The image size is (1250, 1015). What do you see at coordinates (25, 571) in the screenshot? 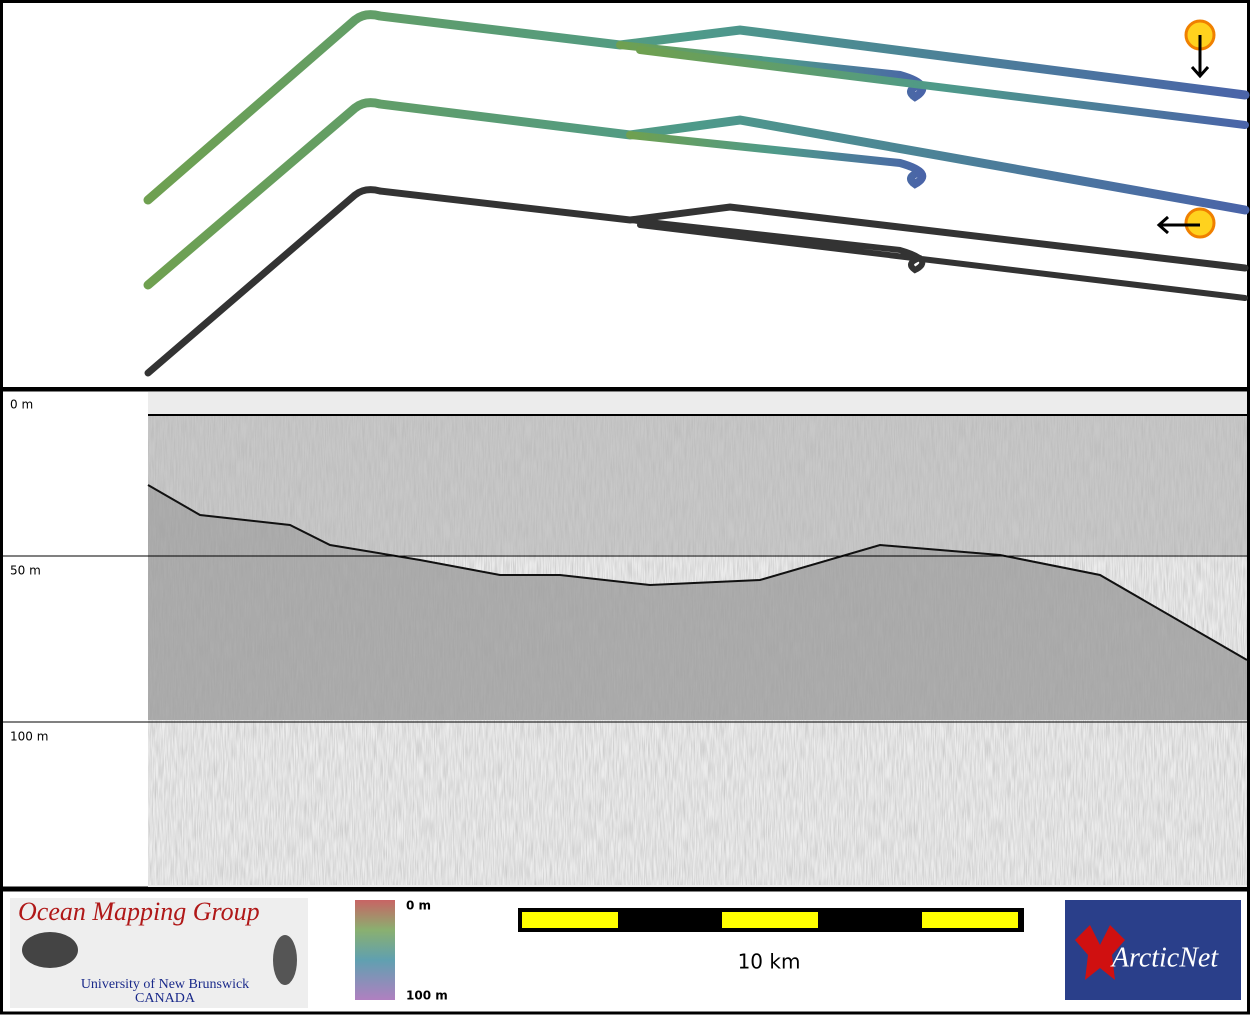
I see `depth-label: 50 m` at bounding box center [25, 571].